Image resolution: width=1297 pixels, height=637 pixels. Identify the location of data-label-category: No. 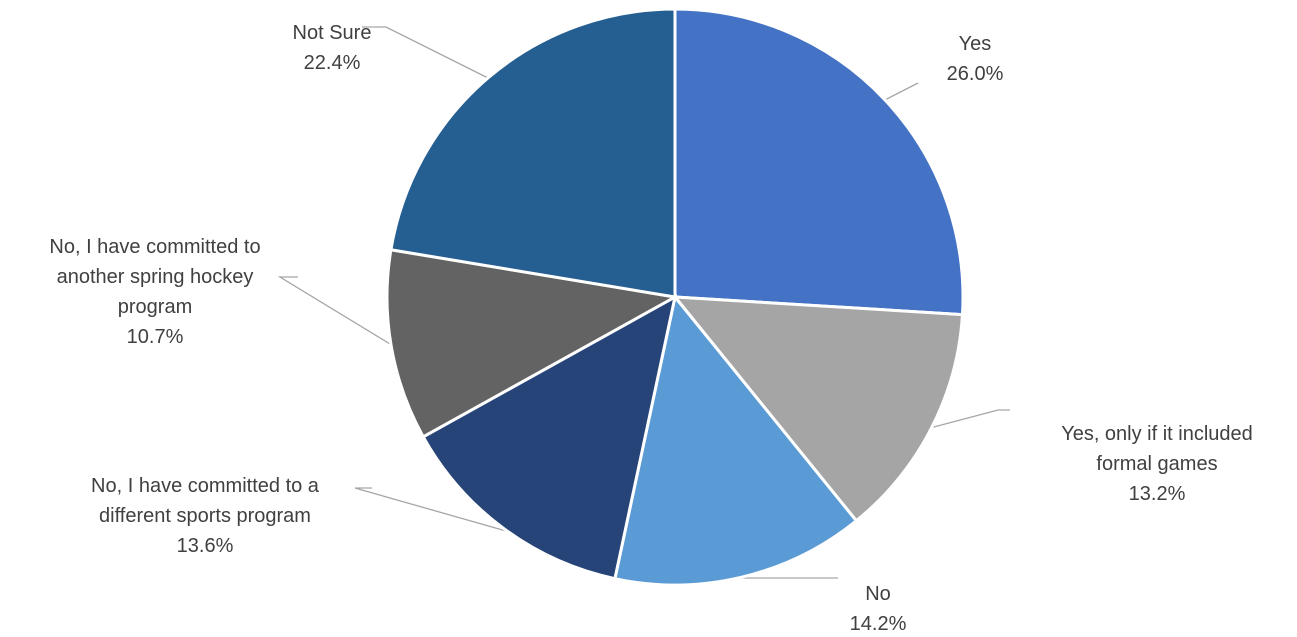
(878, 594).